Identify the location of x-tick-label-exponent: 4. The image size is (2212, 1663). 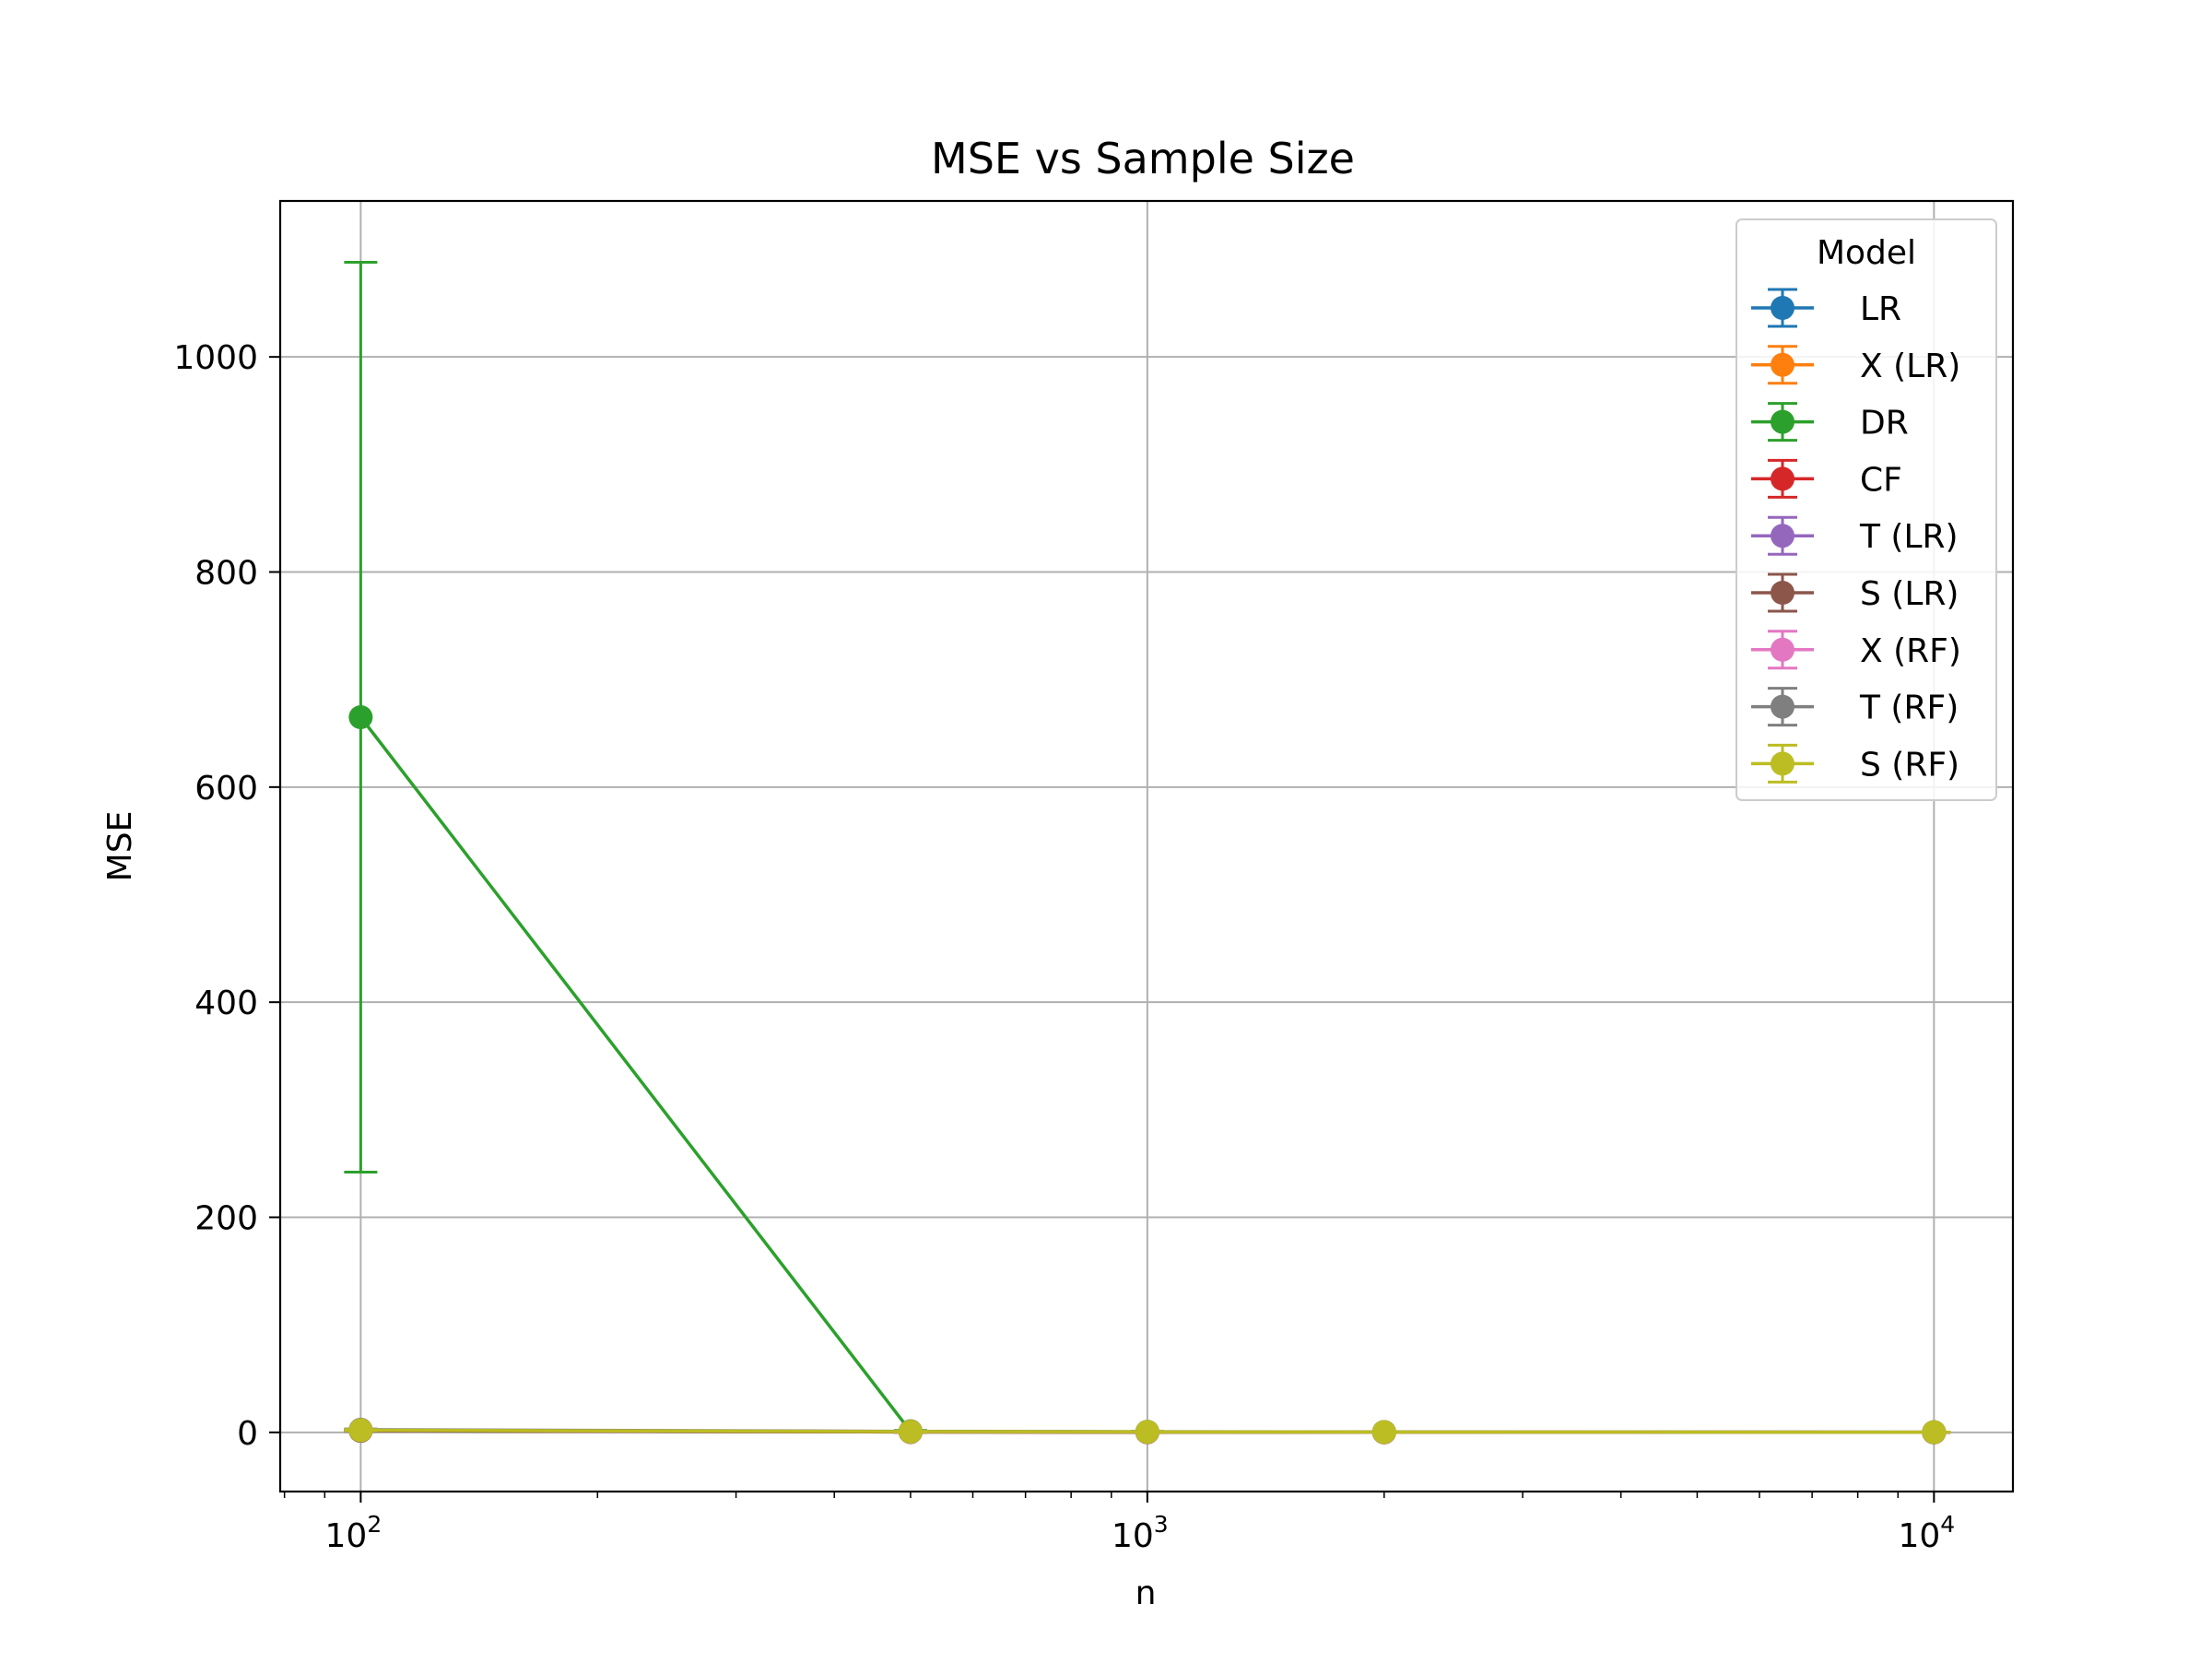
(1947, 1524).